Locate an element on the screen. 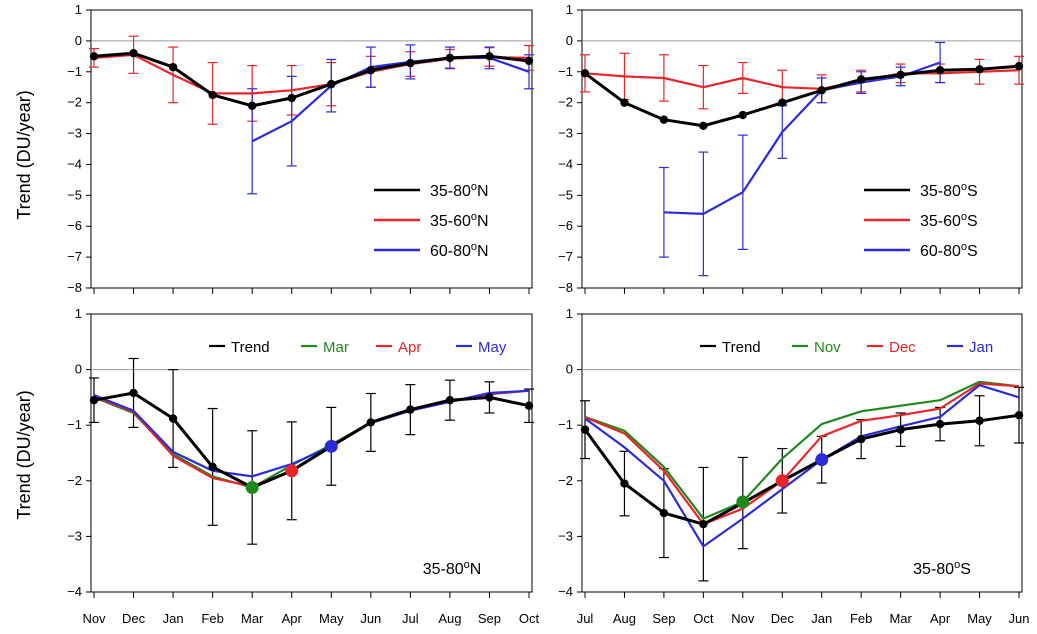 The height and width of the screenshot is (634, 1037). legend-label: 35-60oN is located at coordinates (459, 220).